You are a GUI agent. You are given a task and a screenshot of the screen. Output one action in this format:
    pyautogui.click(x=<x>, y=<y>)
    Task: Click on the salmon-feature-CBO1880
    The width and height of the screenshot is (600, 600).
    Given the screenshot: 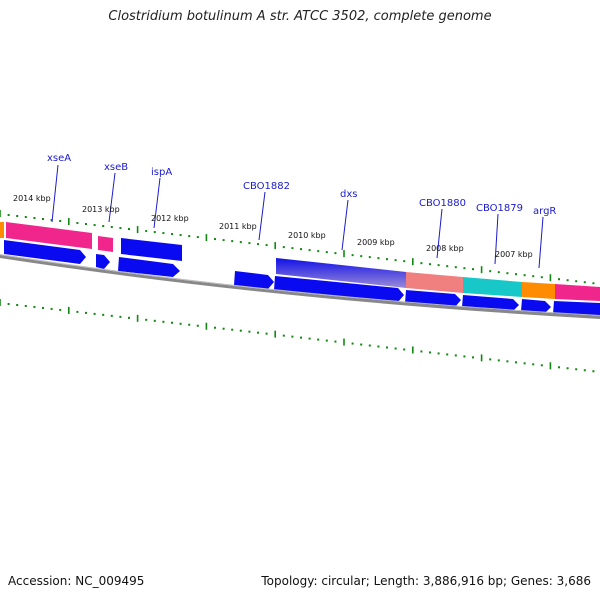 What is the action you would take?
    pyautogui.click(x=434, y=282)
    